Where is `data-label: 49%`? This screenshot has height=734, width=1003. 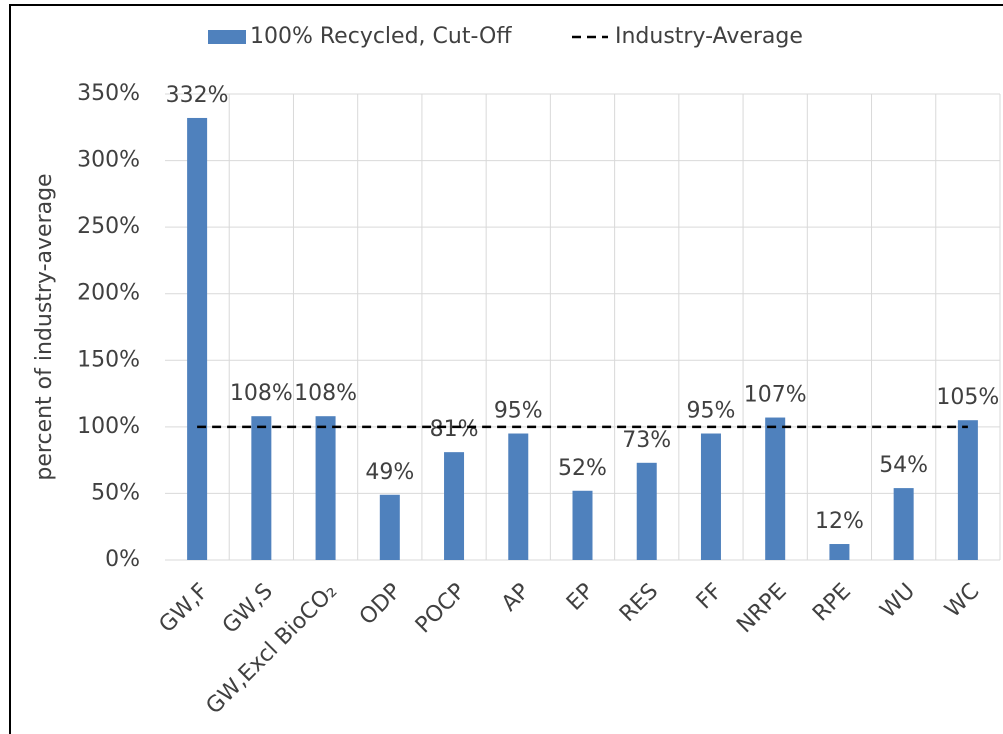
data-label: 49% is located at coordinates (389, 472).